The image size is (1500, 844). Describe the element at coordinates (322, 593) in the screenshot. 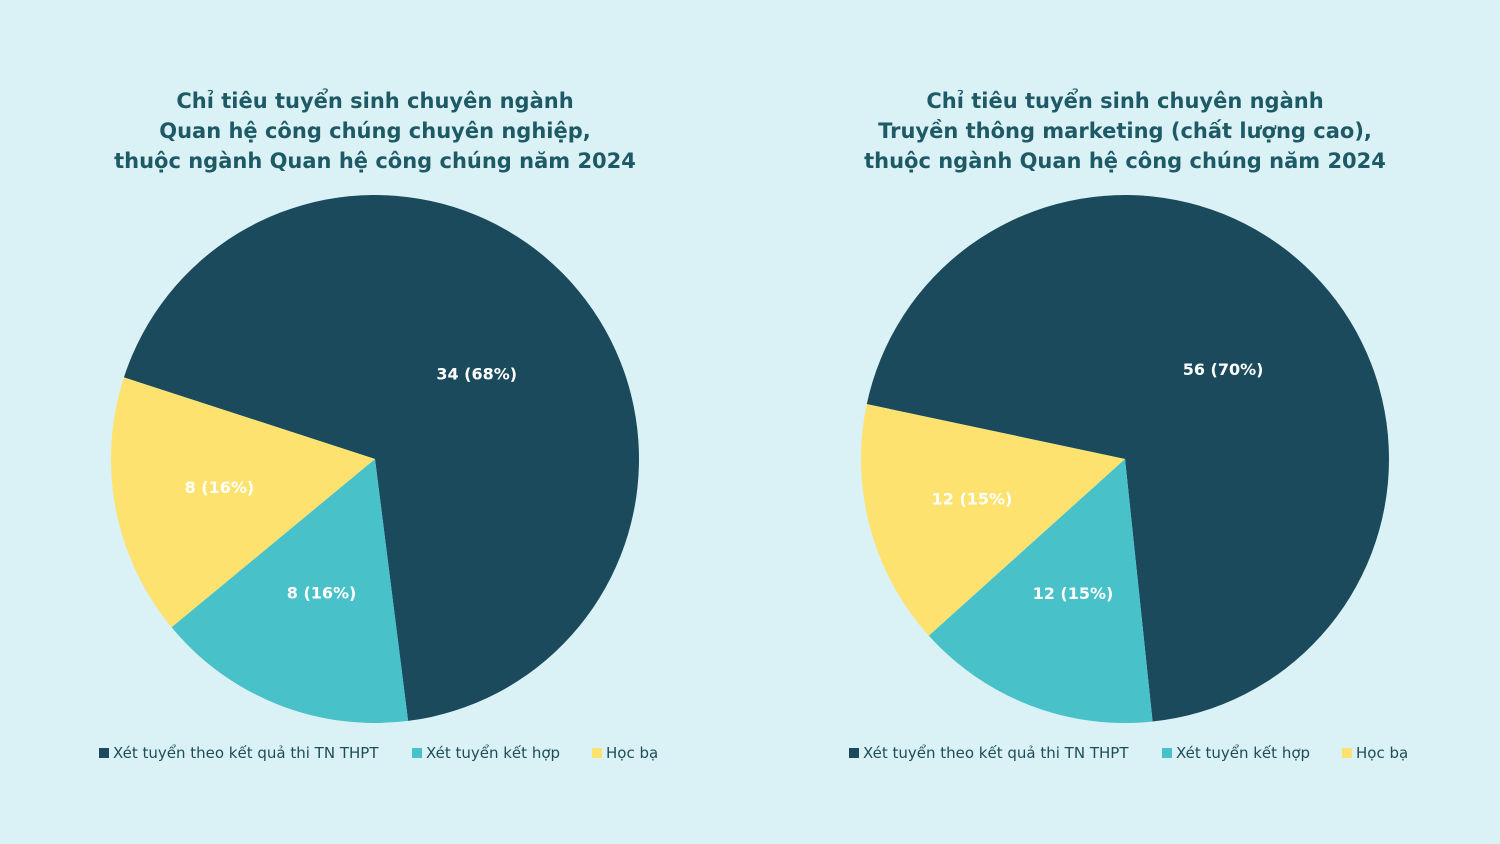

I see `pie-label-ket-hop: 8 (16%)` at that location.